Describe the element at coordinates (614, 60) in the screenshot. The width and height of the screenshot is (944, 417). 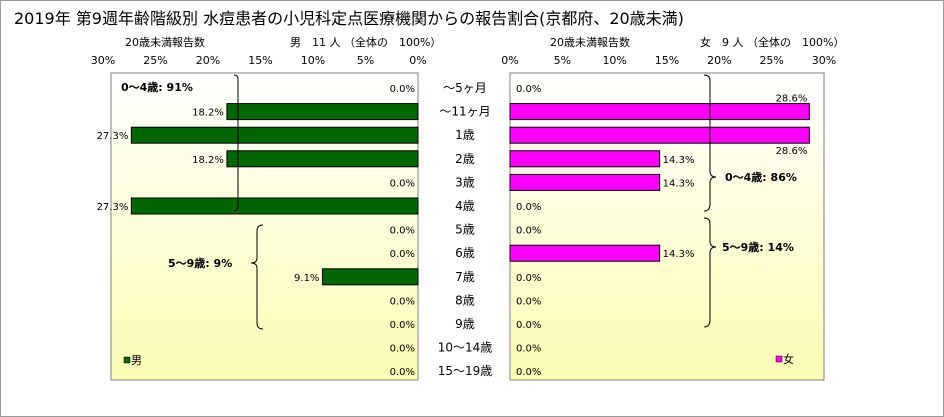
I see `female-axis-tick-label: 10%` at that location.